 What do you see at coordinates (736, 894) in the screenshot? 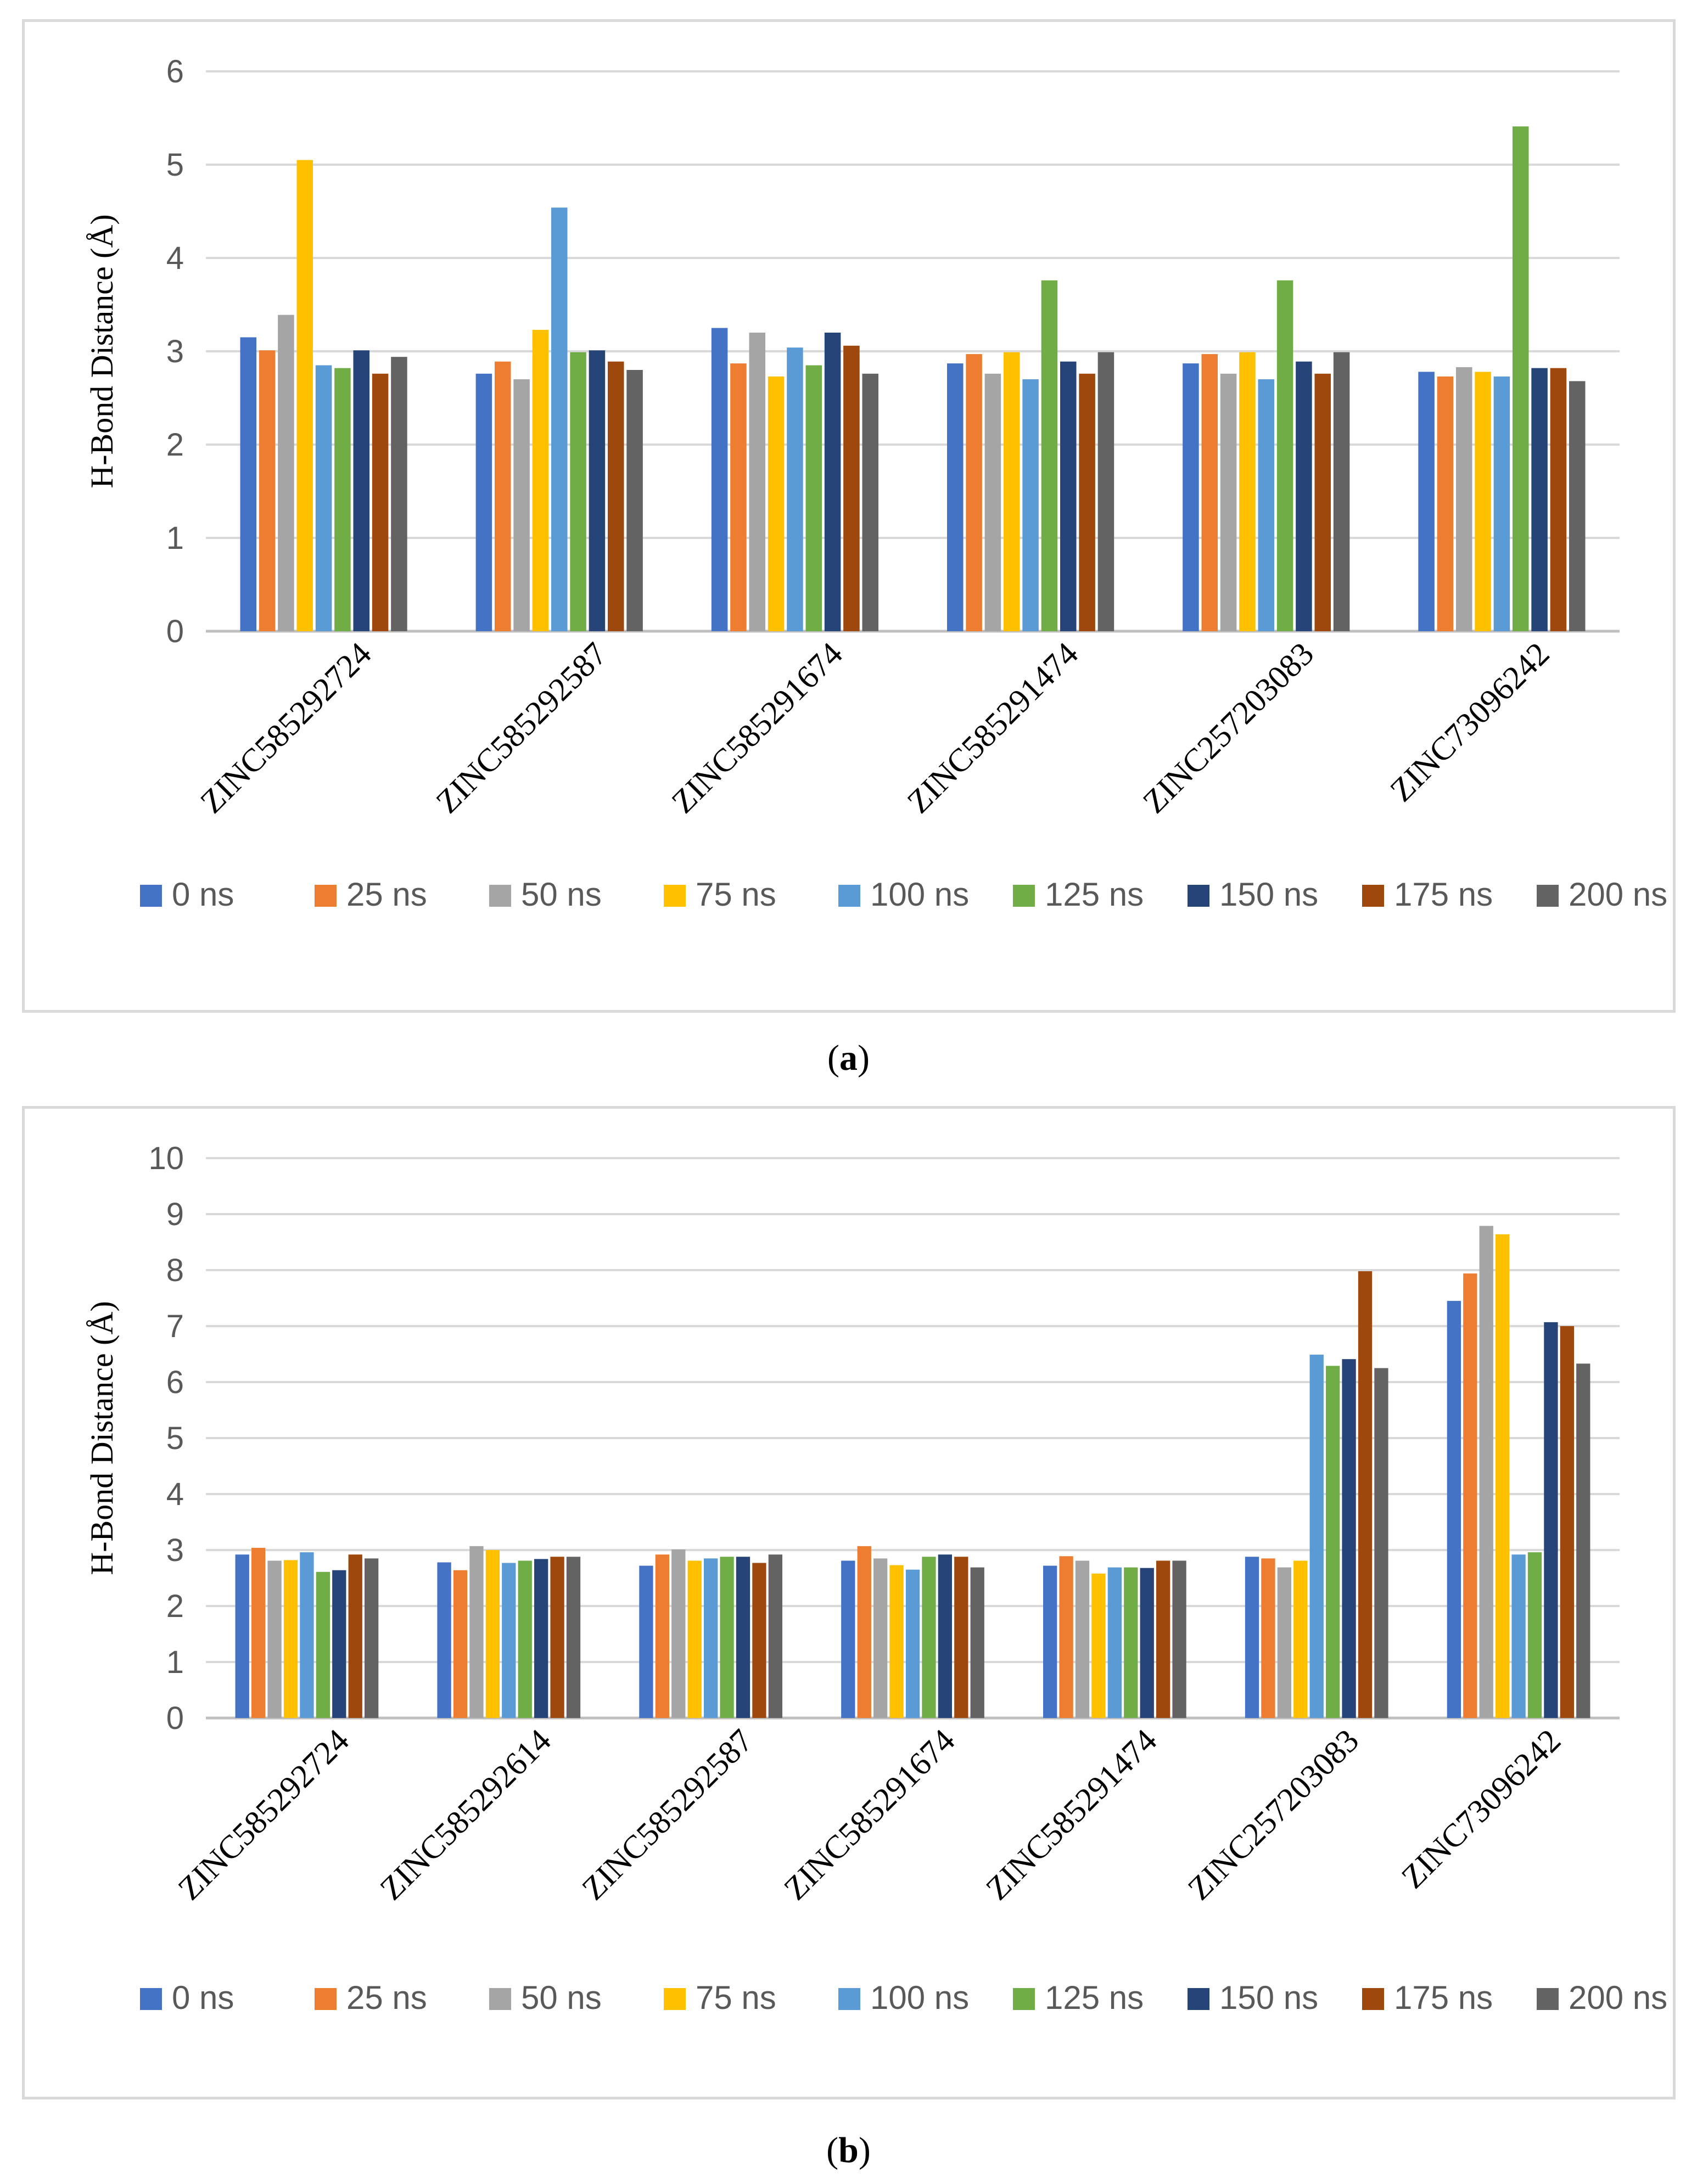
I see `legend-label: 75 ns` at bounding box center [736, 894].